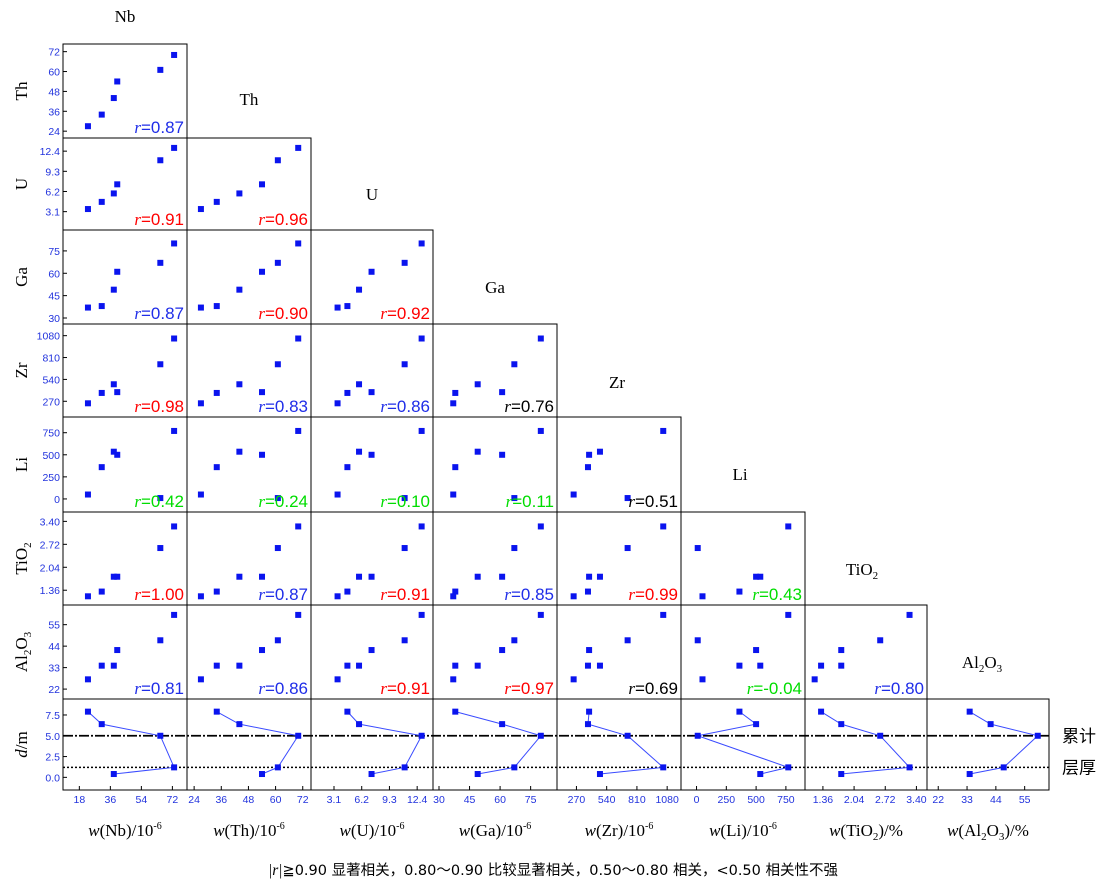 The width and height of the screenshot is (1106, 892). Describe the element at coordinates (51, 434) in the screenshot. I see `y-tick-label: 750` at that location.